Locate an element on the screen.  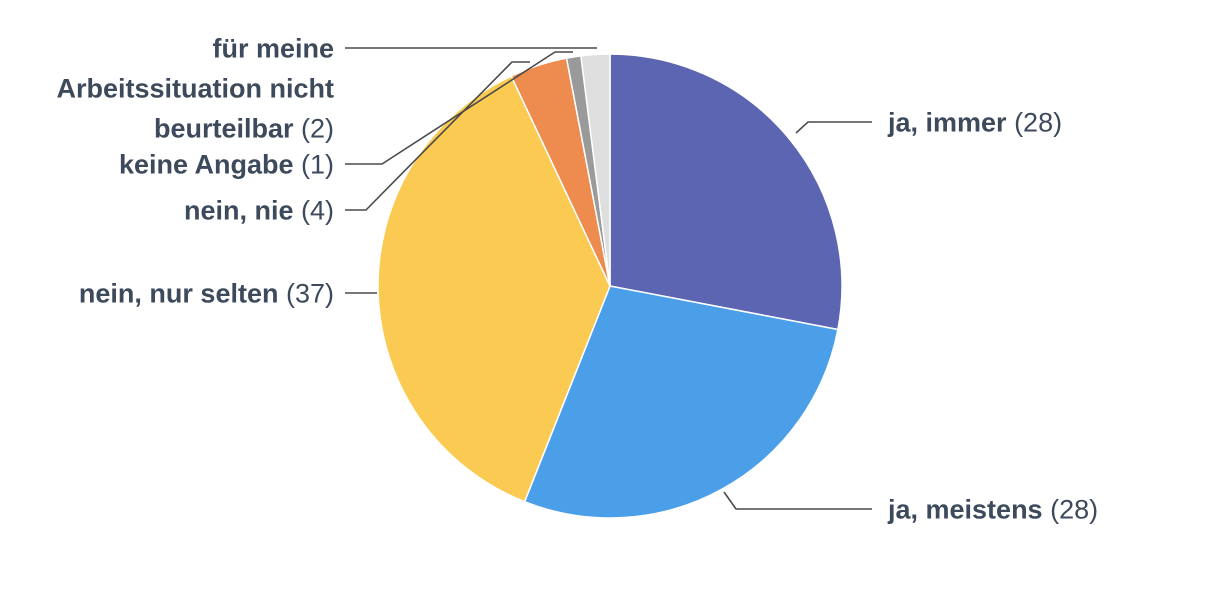
slice-label-keine-angabe: keine Angabe (1) is located at coordinates (226, 165).